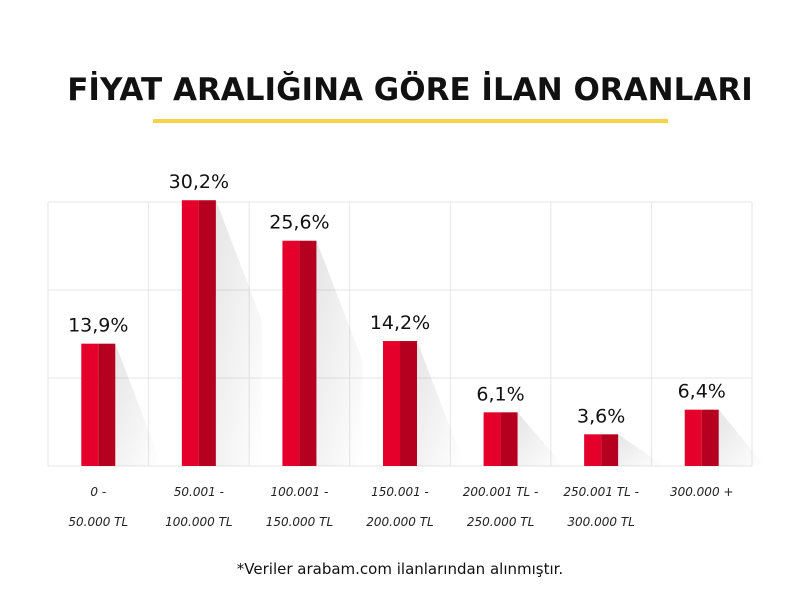 The width and height of the screenshot is (800, 600). I want to click on value-label-6: 6,4%, so click(702, 392).